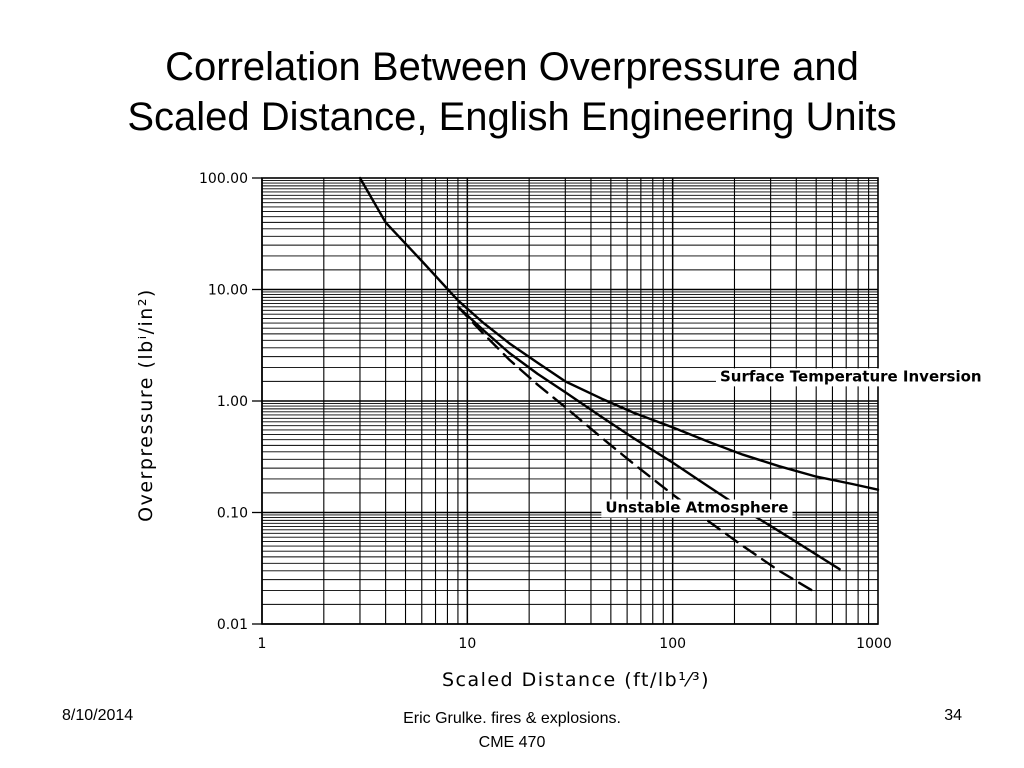 The height and width of the screenshot is (768, 1024). What do you see at coordinates (576, 680) in the screenshot?
I see `x-axis-label: Scaled Distance (ft/lb¹⁄³)` at bounding box center [576, 680].